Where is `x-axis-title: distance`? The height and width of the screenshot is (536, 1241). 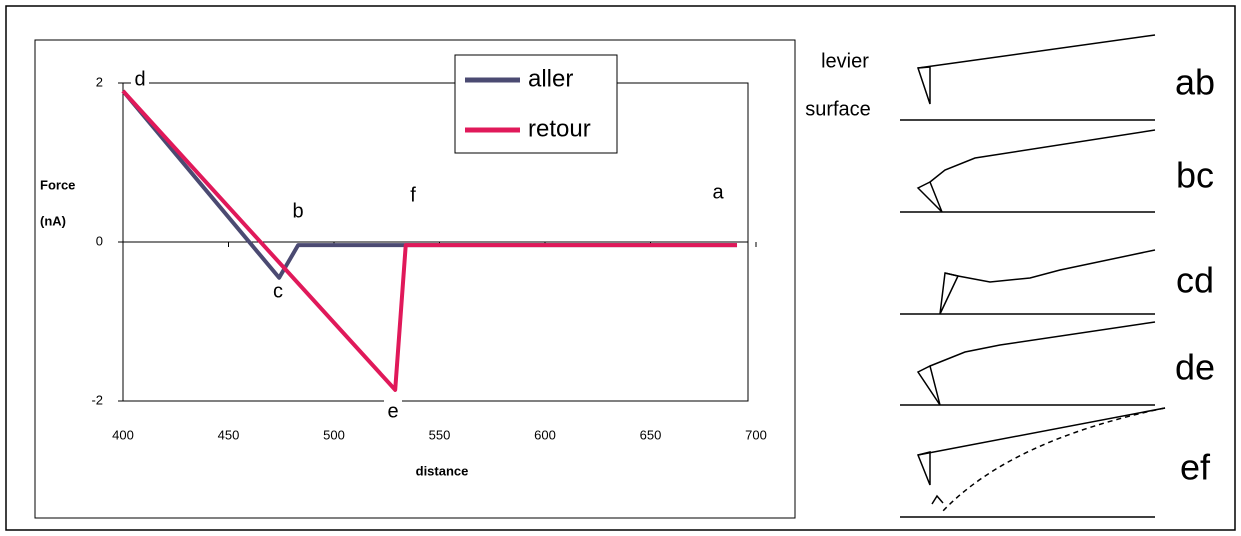
x-axis-title: distance is located at coordinates (442, 470).